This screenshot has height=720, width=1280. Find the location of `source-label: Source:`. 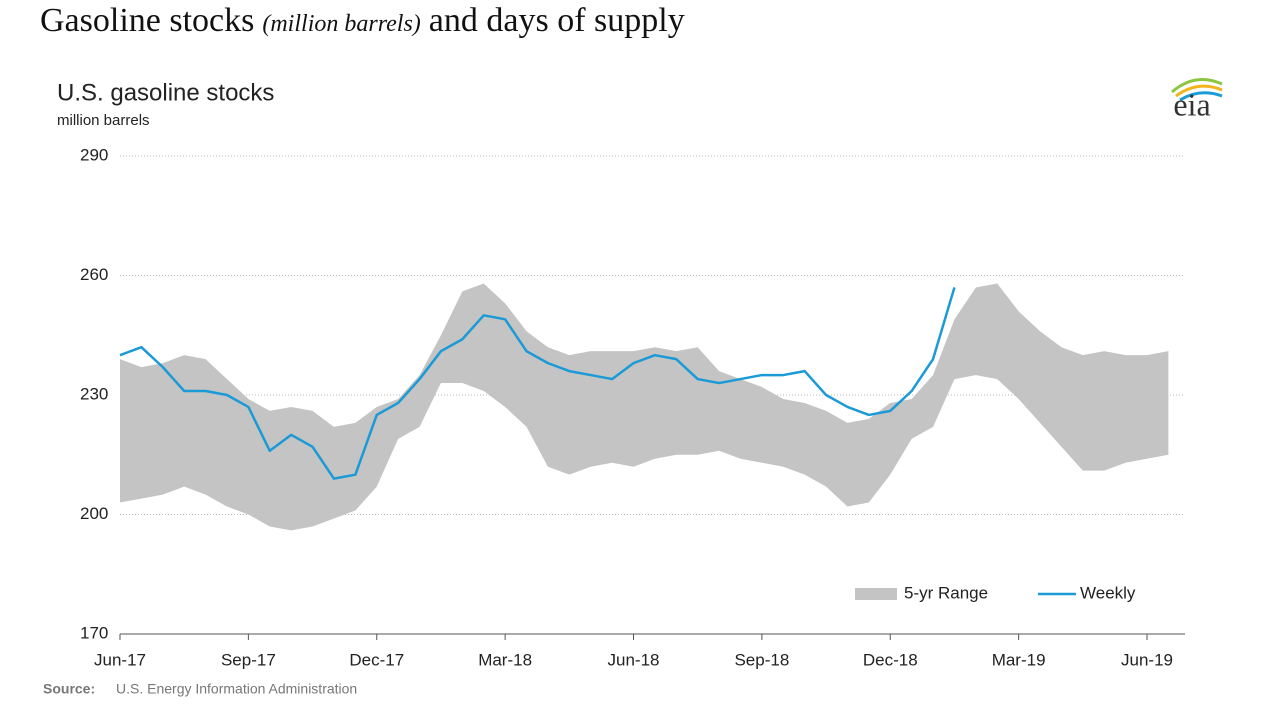

source-label: Source: is located at coordinates (69, 689).